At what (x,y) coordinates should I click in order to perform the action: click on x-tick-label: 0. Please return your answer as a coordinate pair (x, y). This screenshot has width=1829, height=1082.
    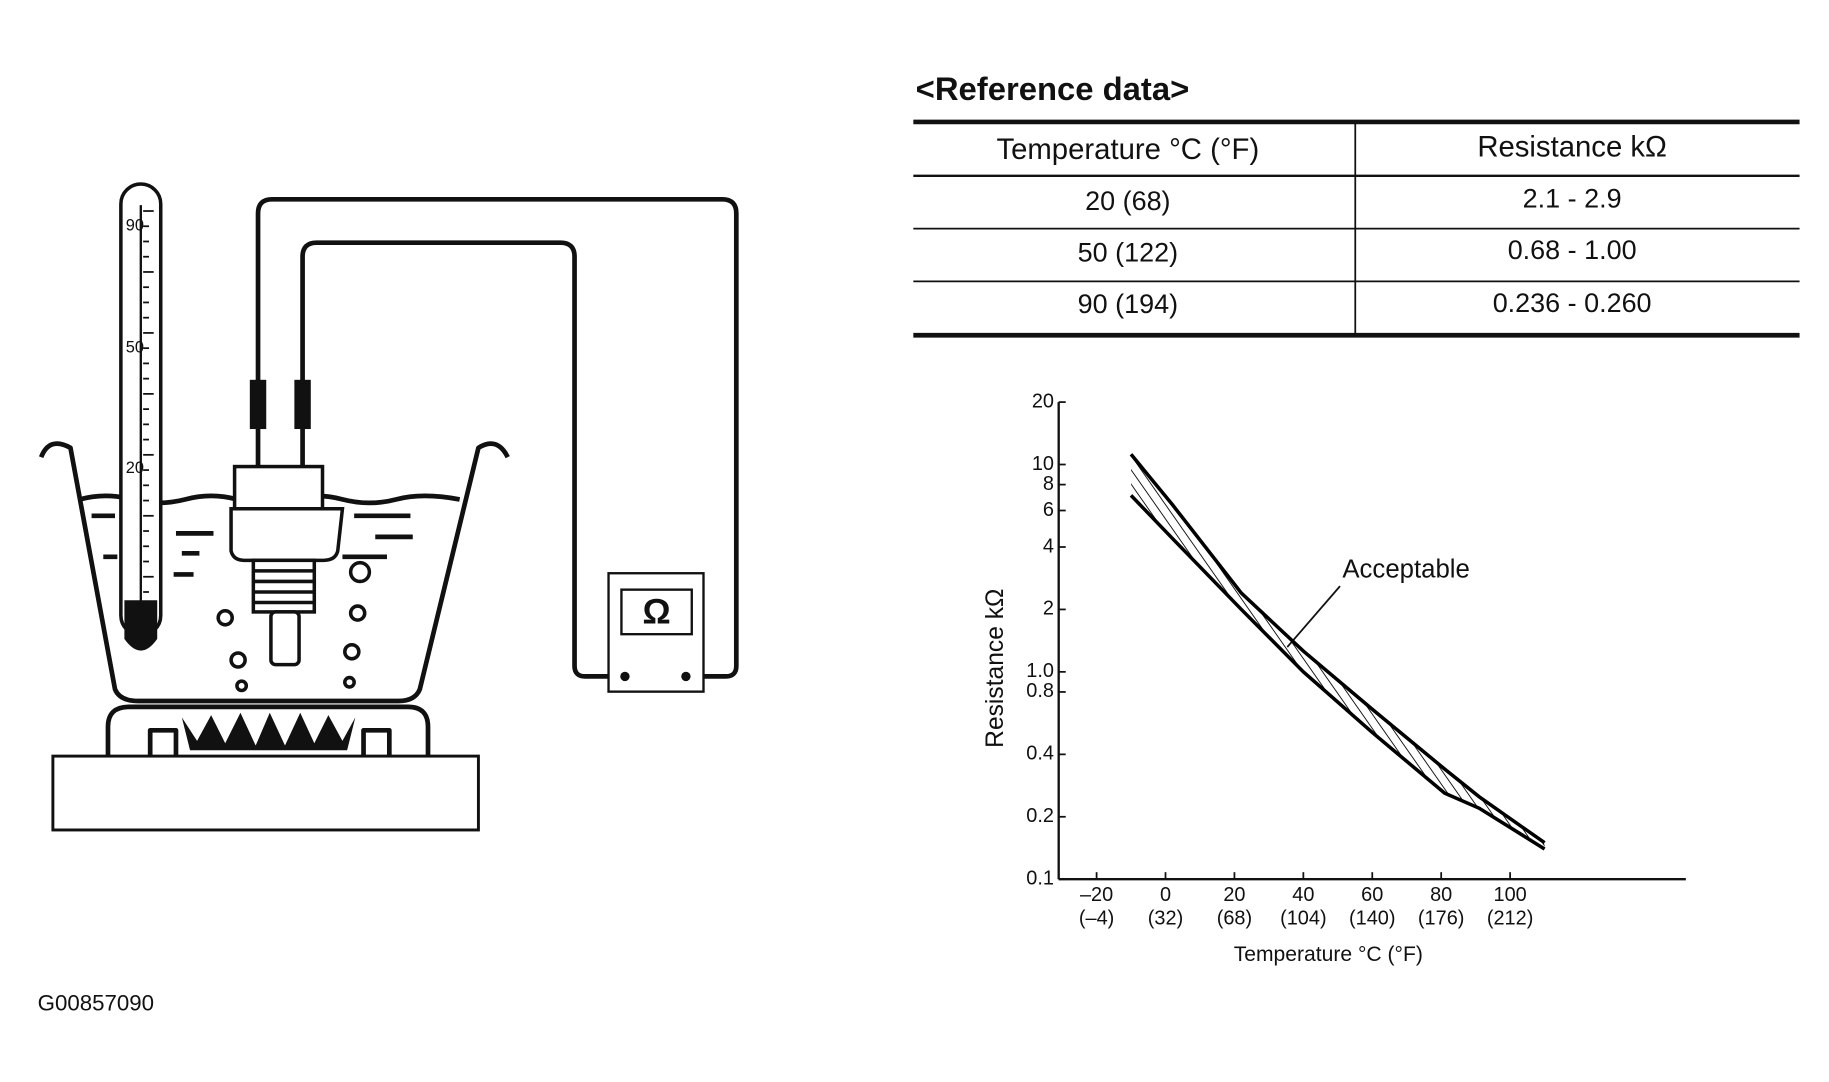
    Looking at the image, I should click on (1165, 895).